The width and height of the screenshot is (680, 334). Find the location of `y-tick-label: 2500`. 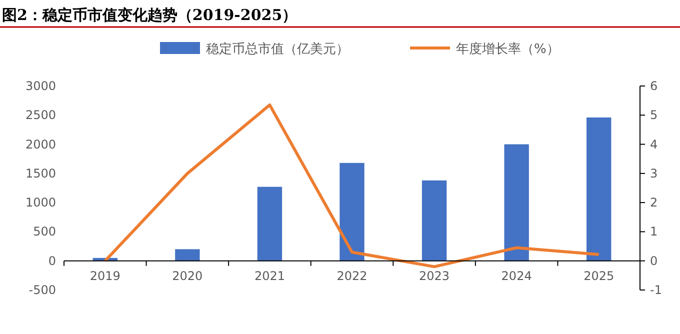

y-tick-label: 2500 is located at coordinates (40, 115).